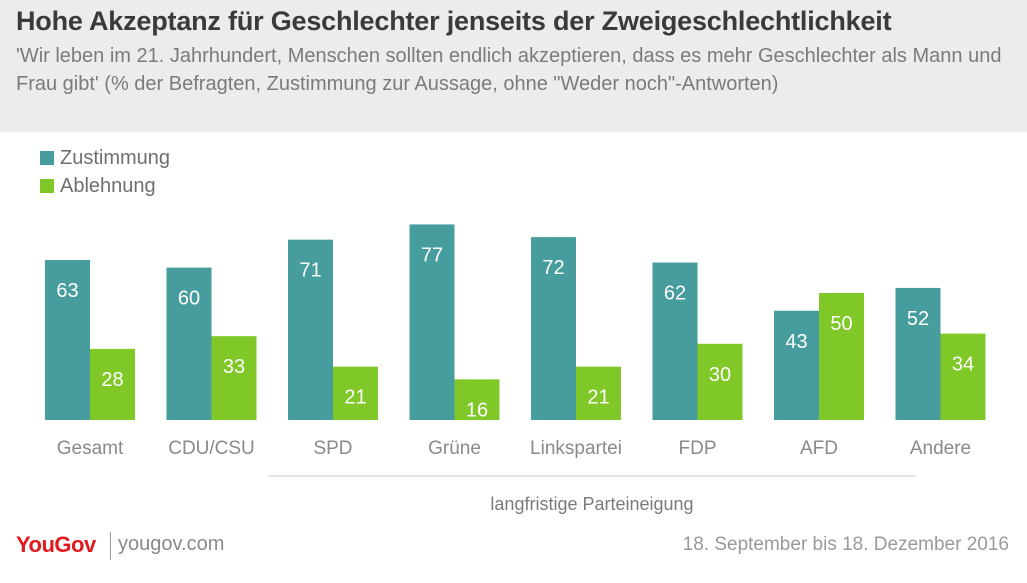 The image size is (1027, 583). I want to click on data-label-ablehnung-4: 21, so click(598, 398).